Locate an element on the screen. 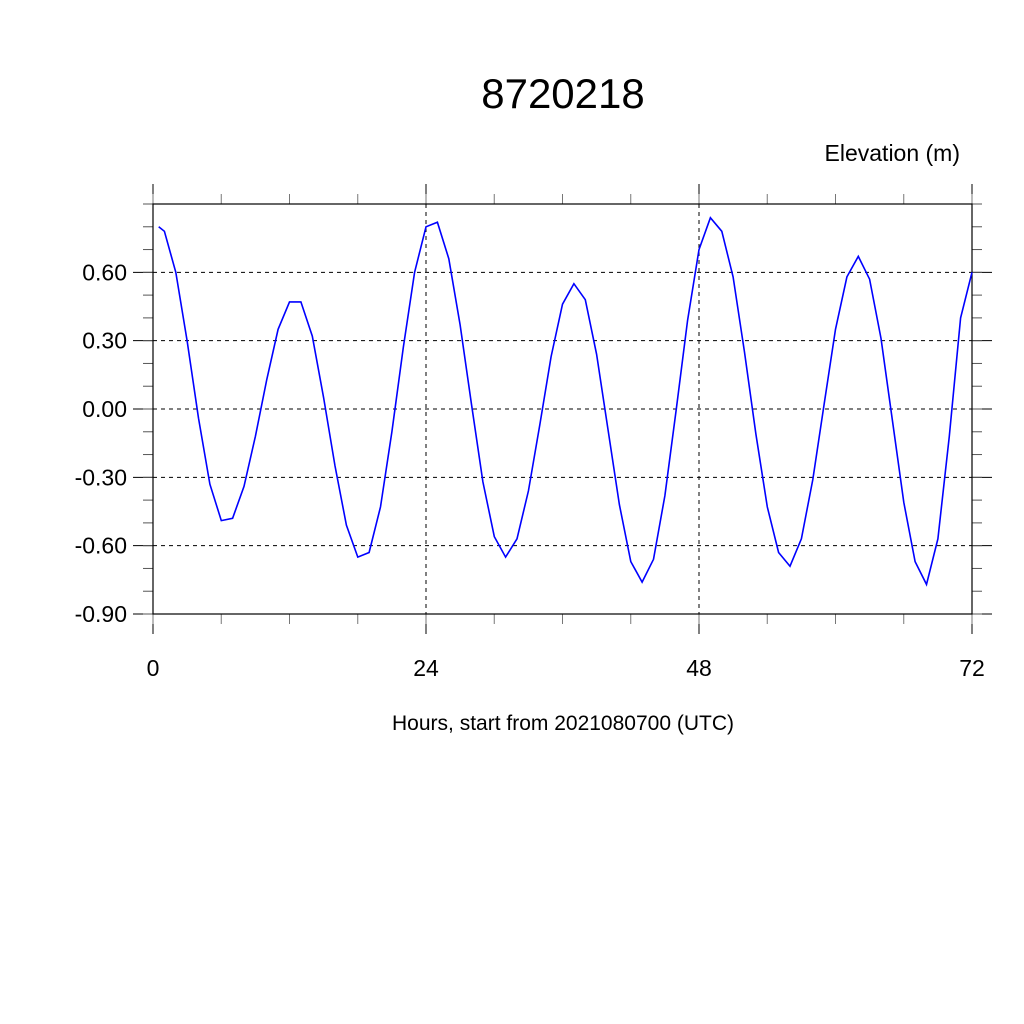  y-axis-label: Elevation (m) is located at coordinates (892, 153).